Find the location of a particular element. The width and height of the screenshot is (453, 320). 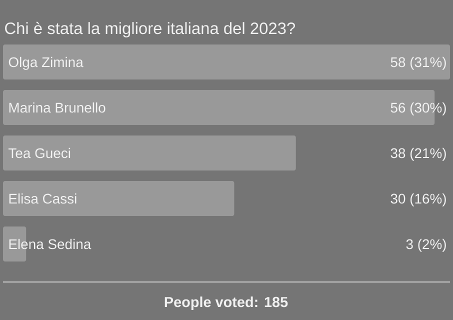

y-tick-label: Marina Brunello is located at coordinates (57, 107).